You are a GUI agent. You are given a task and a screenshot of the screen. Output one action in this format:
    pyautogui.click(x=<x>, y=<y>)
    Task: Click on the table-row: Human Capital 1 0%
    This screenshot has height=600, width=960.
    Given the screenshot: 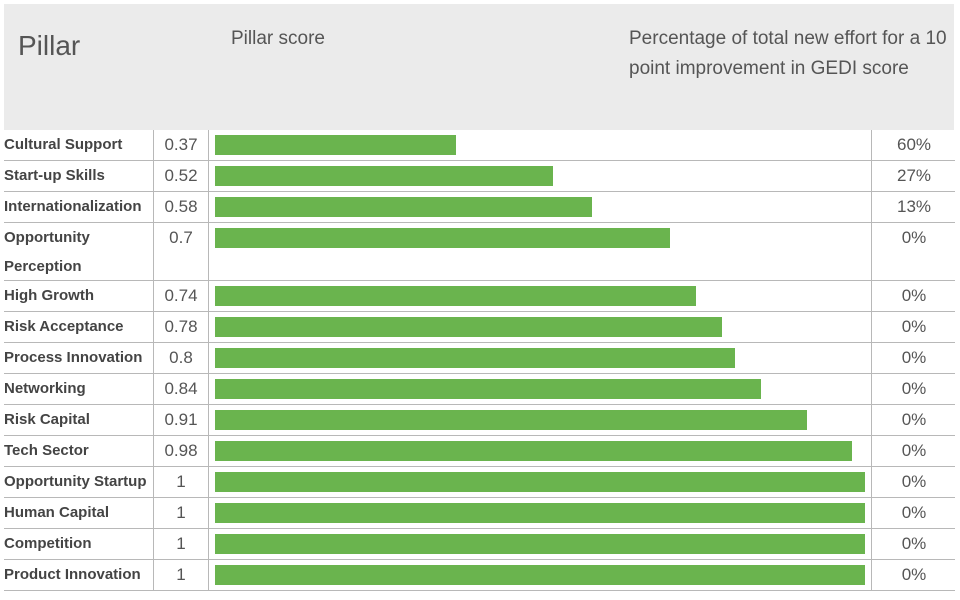 What is the action you would take?
    pyautogui.click(x=479, y=513)
    